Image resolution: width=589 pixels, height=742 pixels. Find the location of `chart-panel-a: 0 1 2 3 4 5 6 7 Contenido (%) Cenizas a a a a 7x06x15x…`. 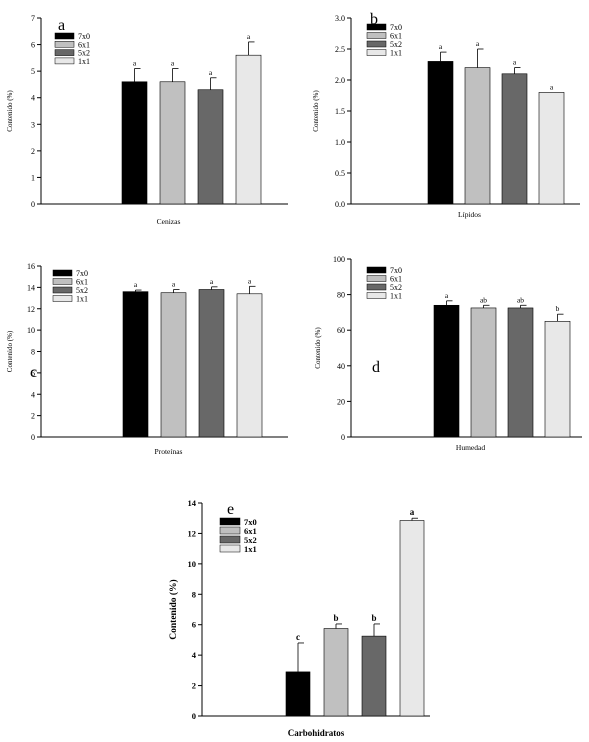

chart-panel-a: 0 1 2 3 4 5 6 7 Contenido (%) Cenizas a a a a 7x06x15x… is located at coordinates (147, 120).